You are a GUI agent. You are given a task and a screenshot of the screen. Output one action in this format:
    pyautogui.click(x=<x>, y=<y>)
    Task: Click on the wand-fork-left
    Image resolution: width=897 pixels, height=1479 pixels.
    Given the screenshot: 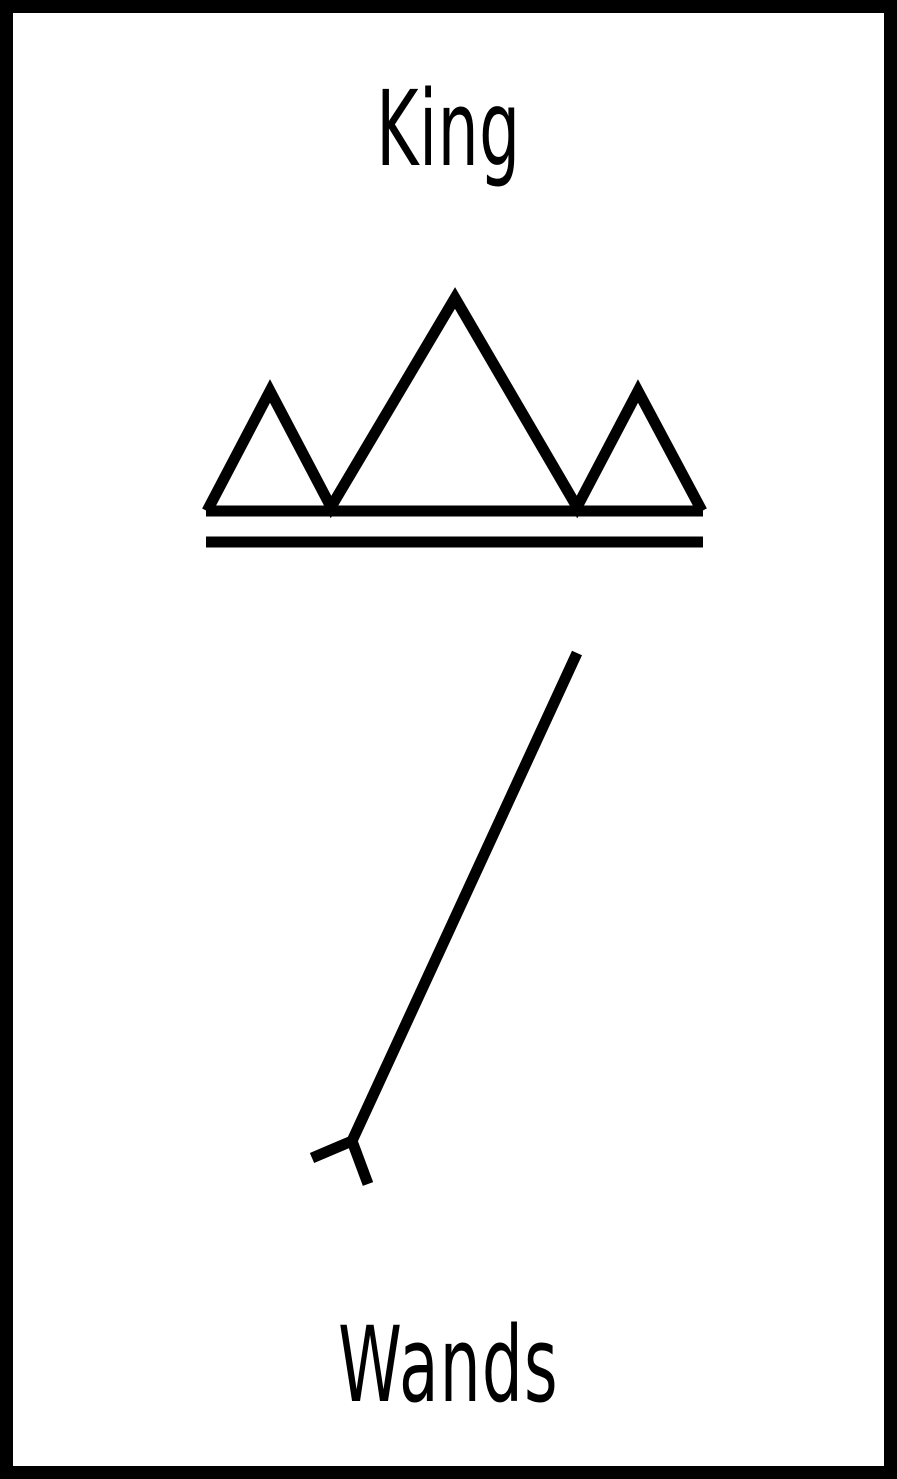 What is the action you would take?
    pyautogui.click(x=332, y=1149)
    